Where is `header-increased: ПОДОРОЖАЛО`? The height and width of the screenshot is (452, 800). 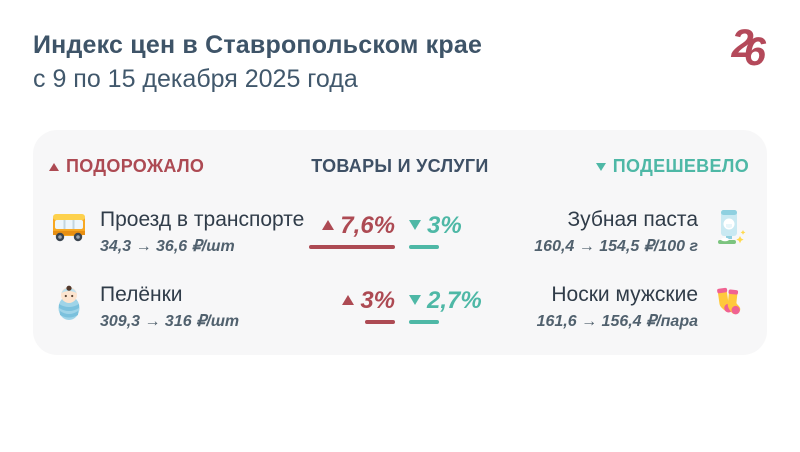
header-increased: ПОДОРОЖАЛО is located at coordinates (126, 166).